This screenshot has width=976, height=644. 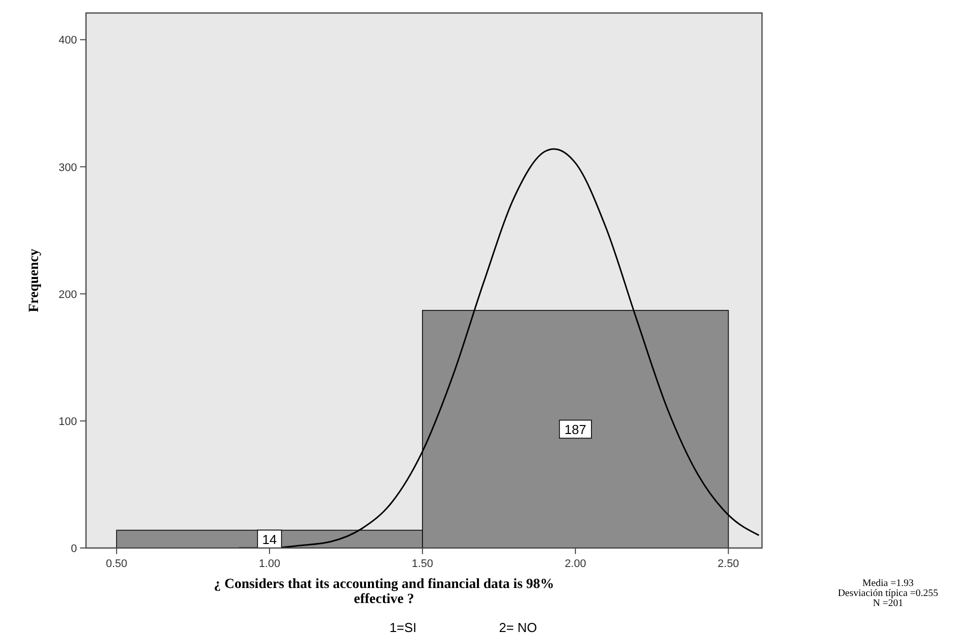 What do you see at coordinates (575, 430) in the screenshot?
I see `data-label: 187` at bounding box center [575, 430].